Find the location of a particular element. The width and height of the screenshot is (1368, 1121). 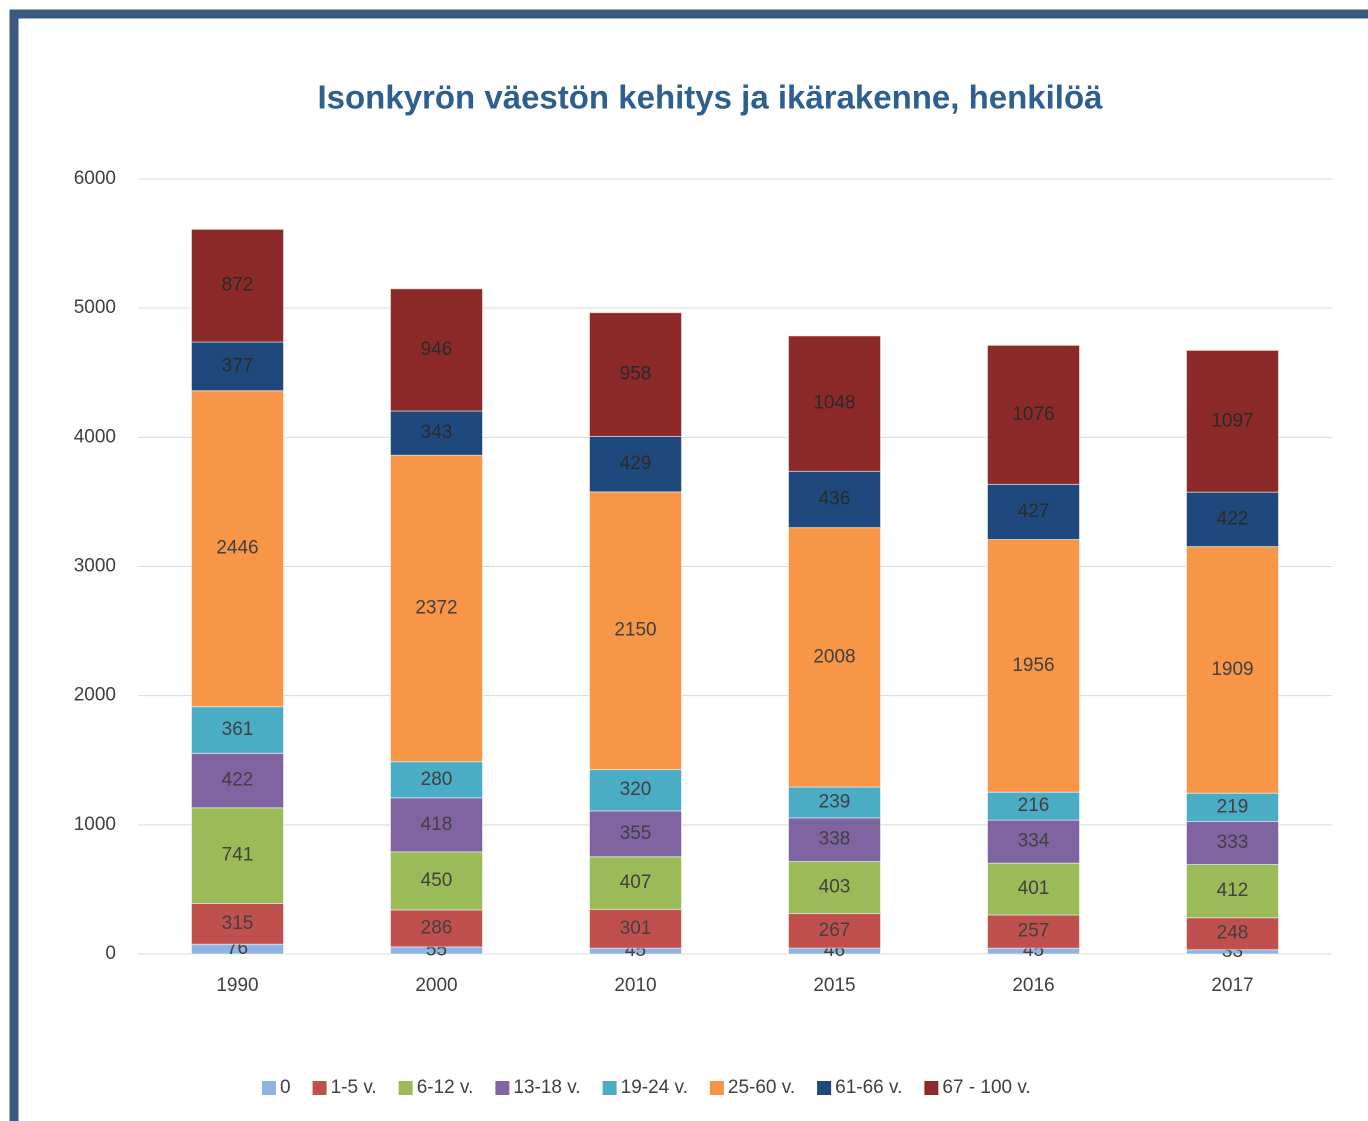

data-label: 427 is located at coordinates (1034, 511).